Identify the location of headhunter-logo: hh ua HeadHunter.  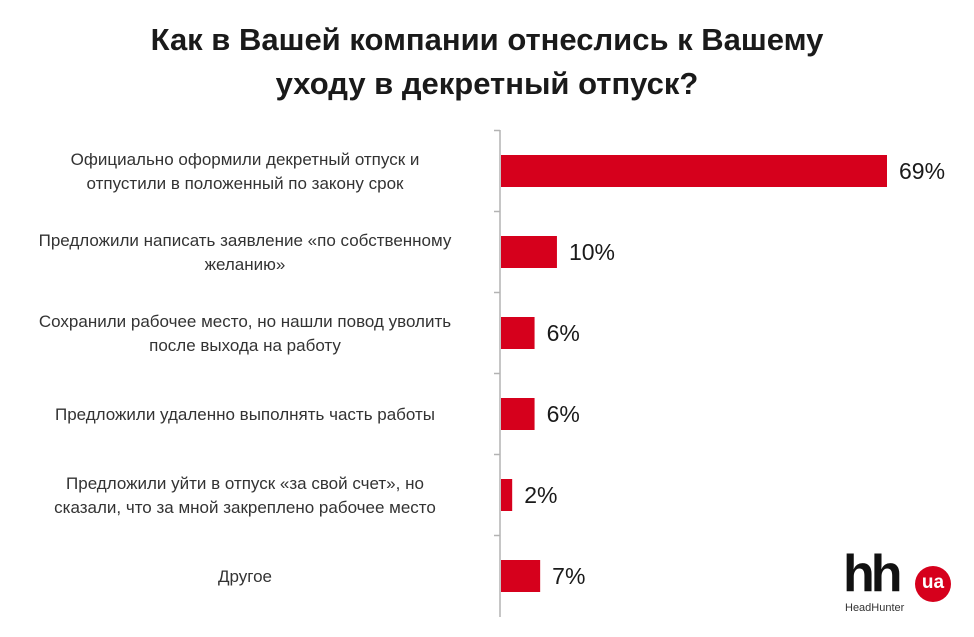
(902, 584).